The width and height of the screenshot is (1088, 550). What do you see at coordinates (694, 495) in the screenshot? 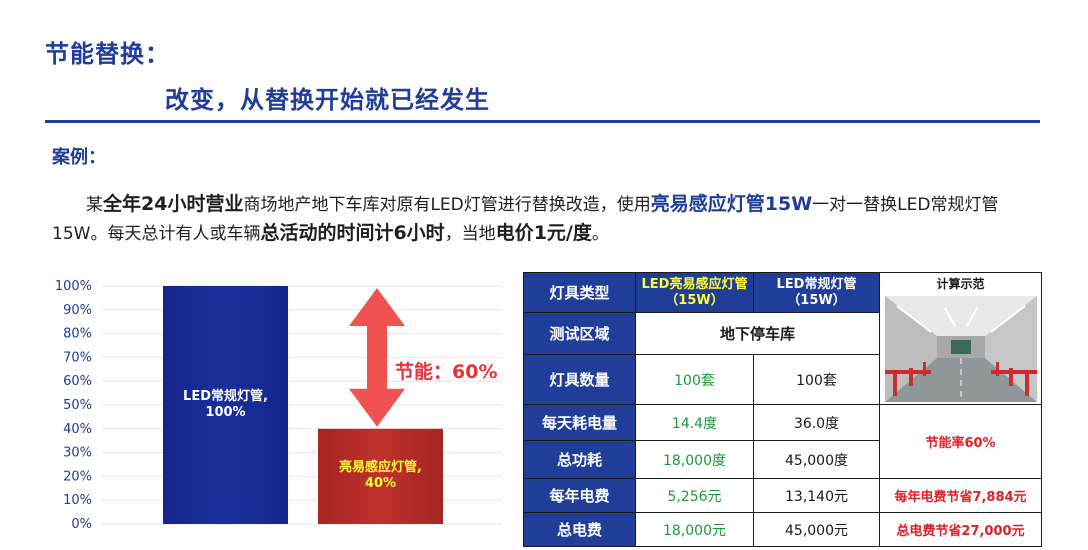
I see `yearly-sensor: 5,256元` at bounding box center [694, 495].